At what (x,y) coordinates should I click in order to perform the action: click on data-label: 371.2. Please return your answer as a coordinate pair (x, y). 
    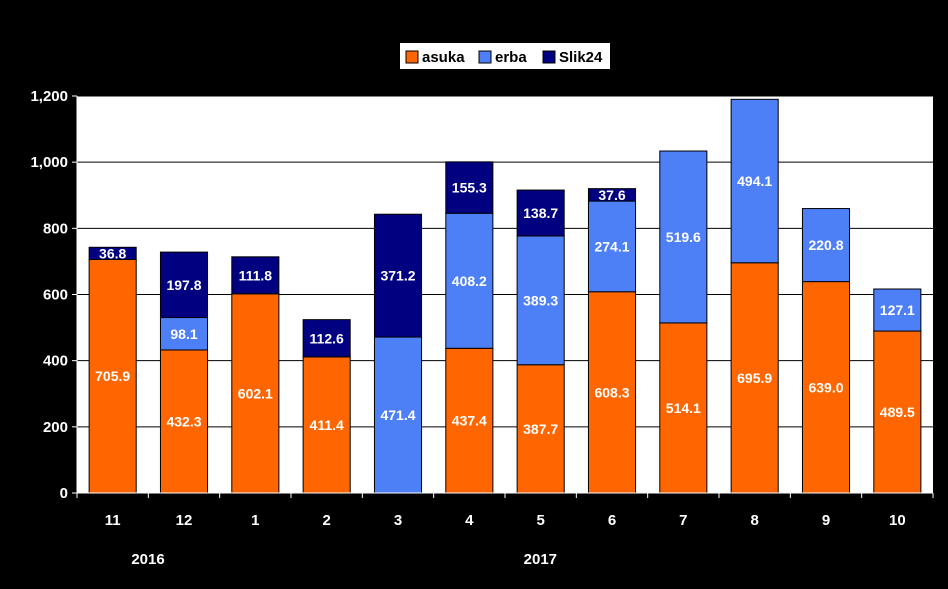
    Looking at the image, I should click on (397, 276).